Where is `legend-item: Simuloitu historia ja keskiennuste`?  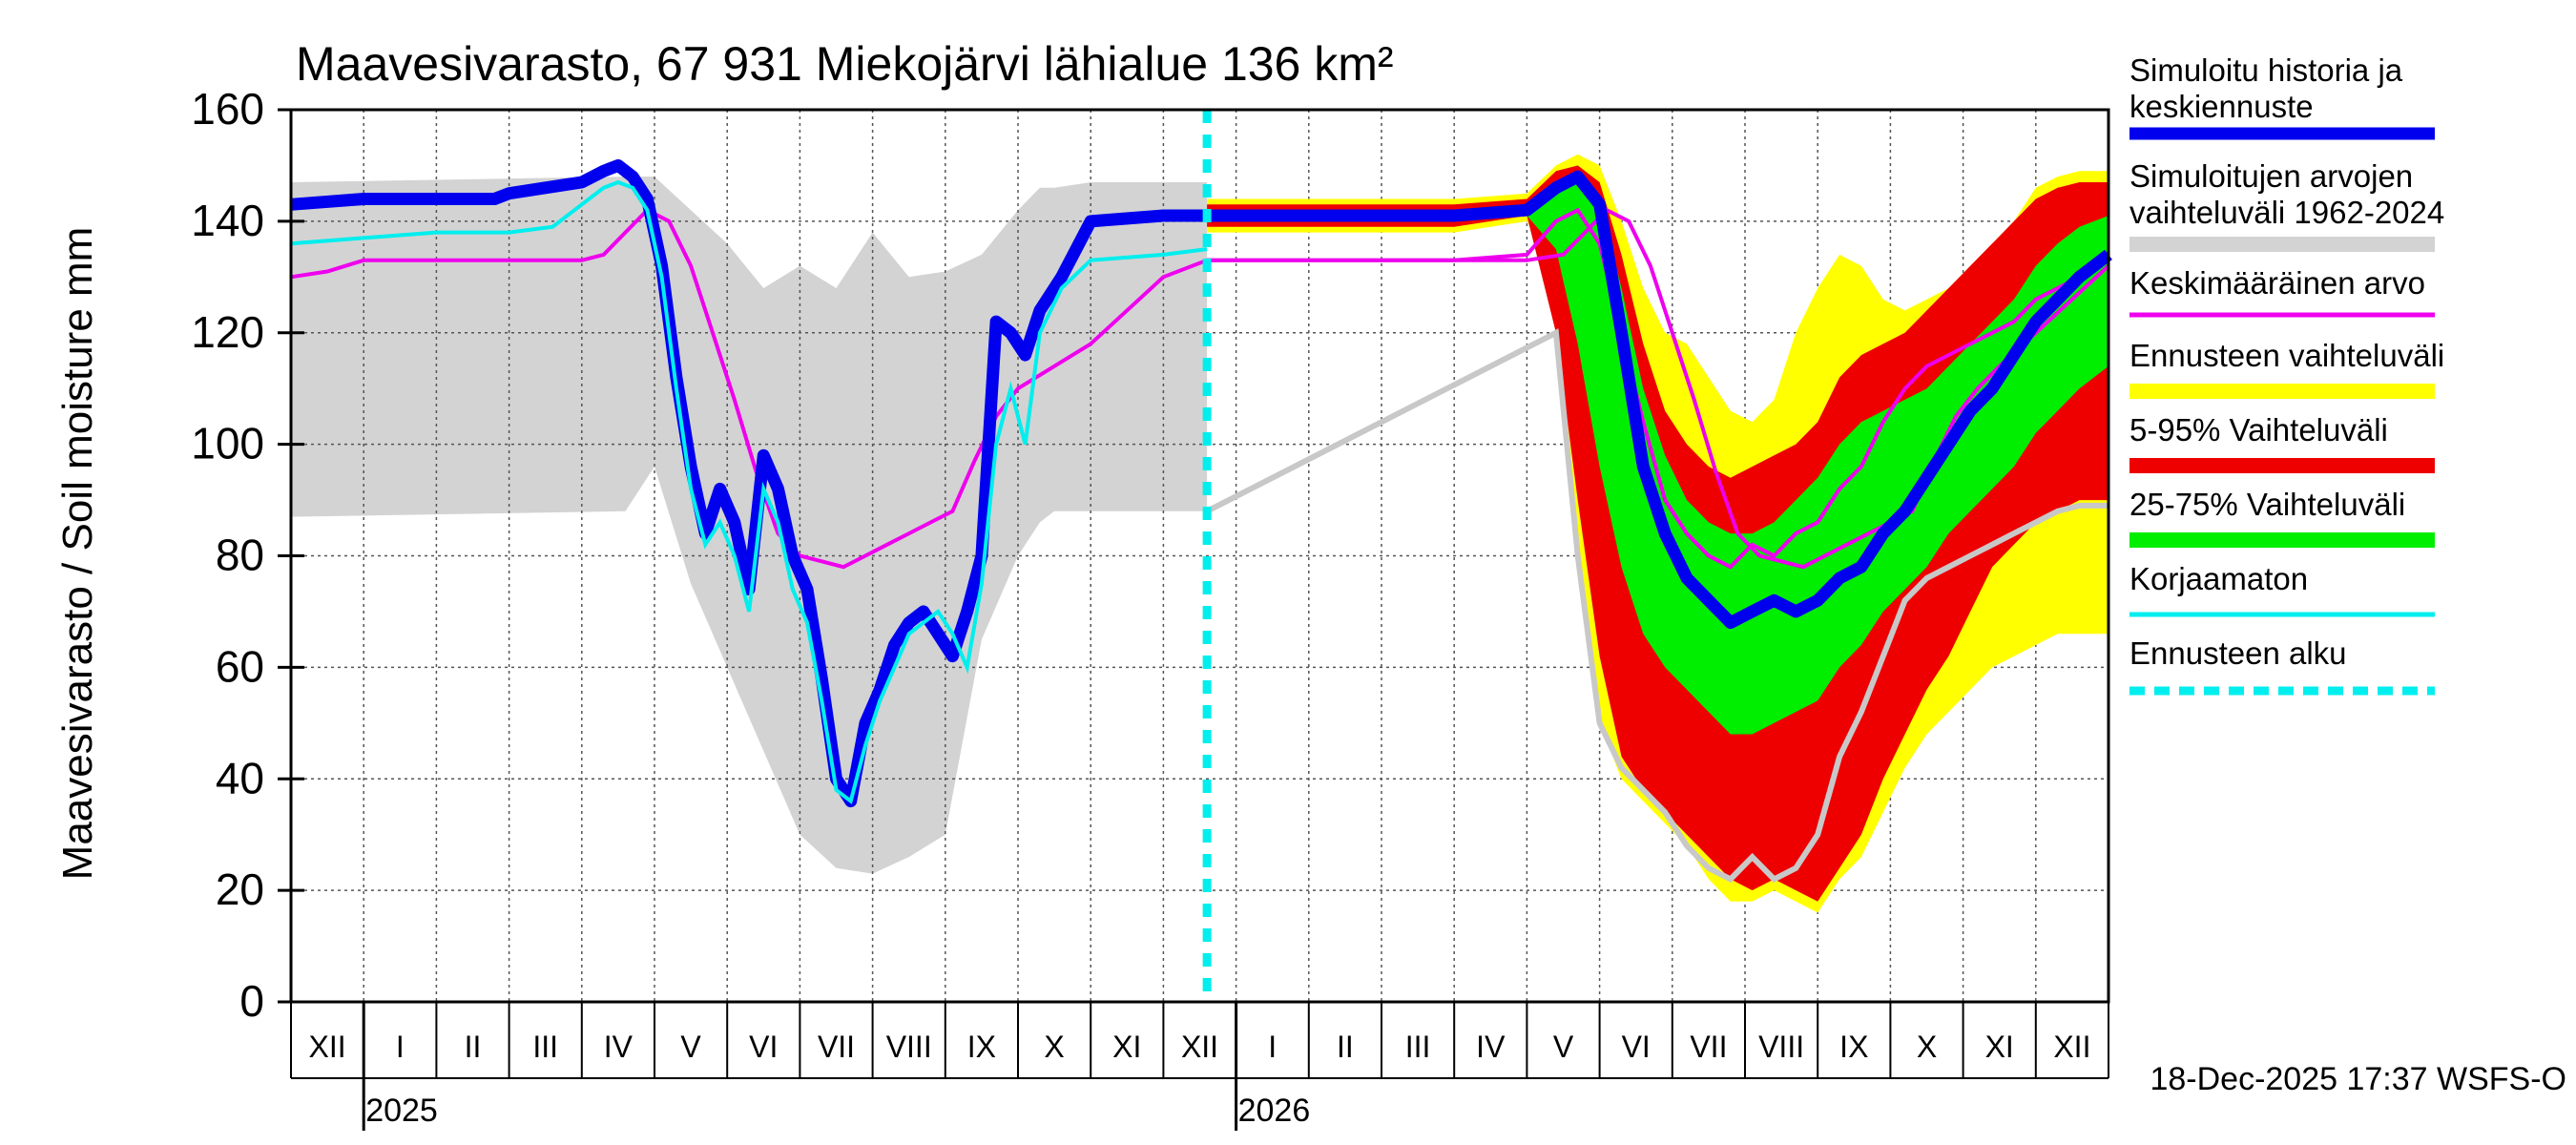
legend-item: Simuloitu historia ja keskiennuste is located at coordinates (2282, 96).